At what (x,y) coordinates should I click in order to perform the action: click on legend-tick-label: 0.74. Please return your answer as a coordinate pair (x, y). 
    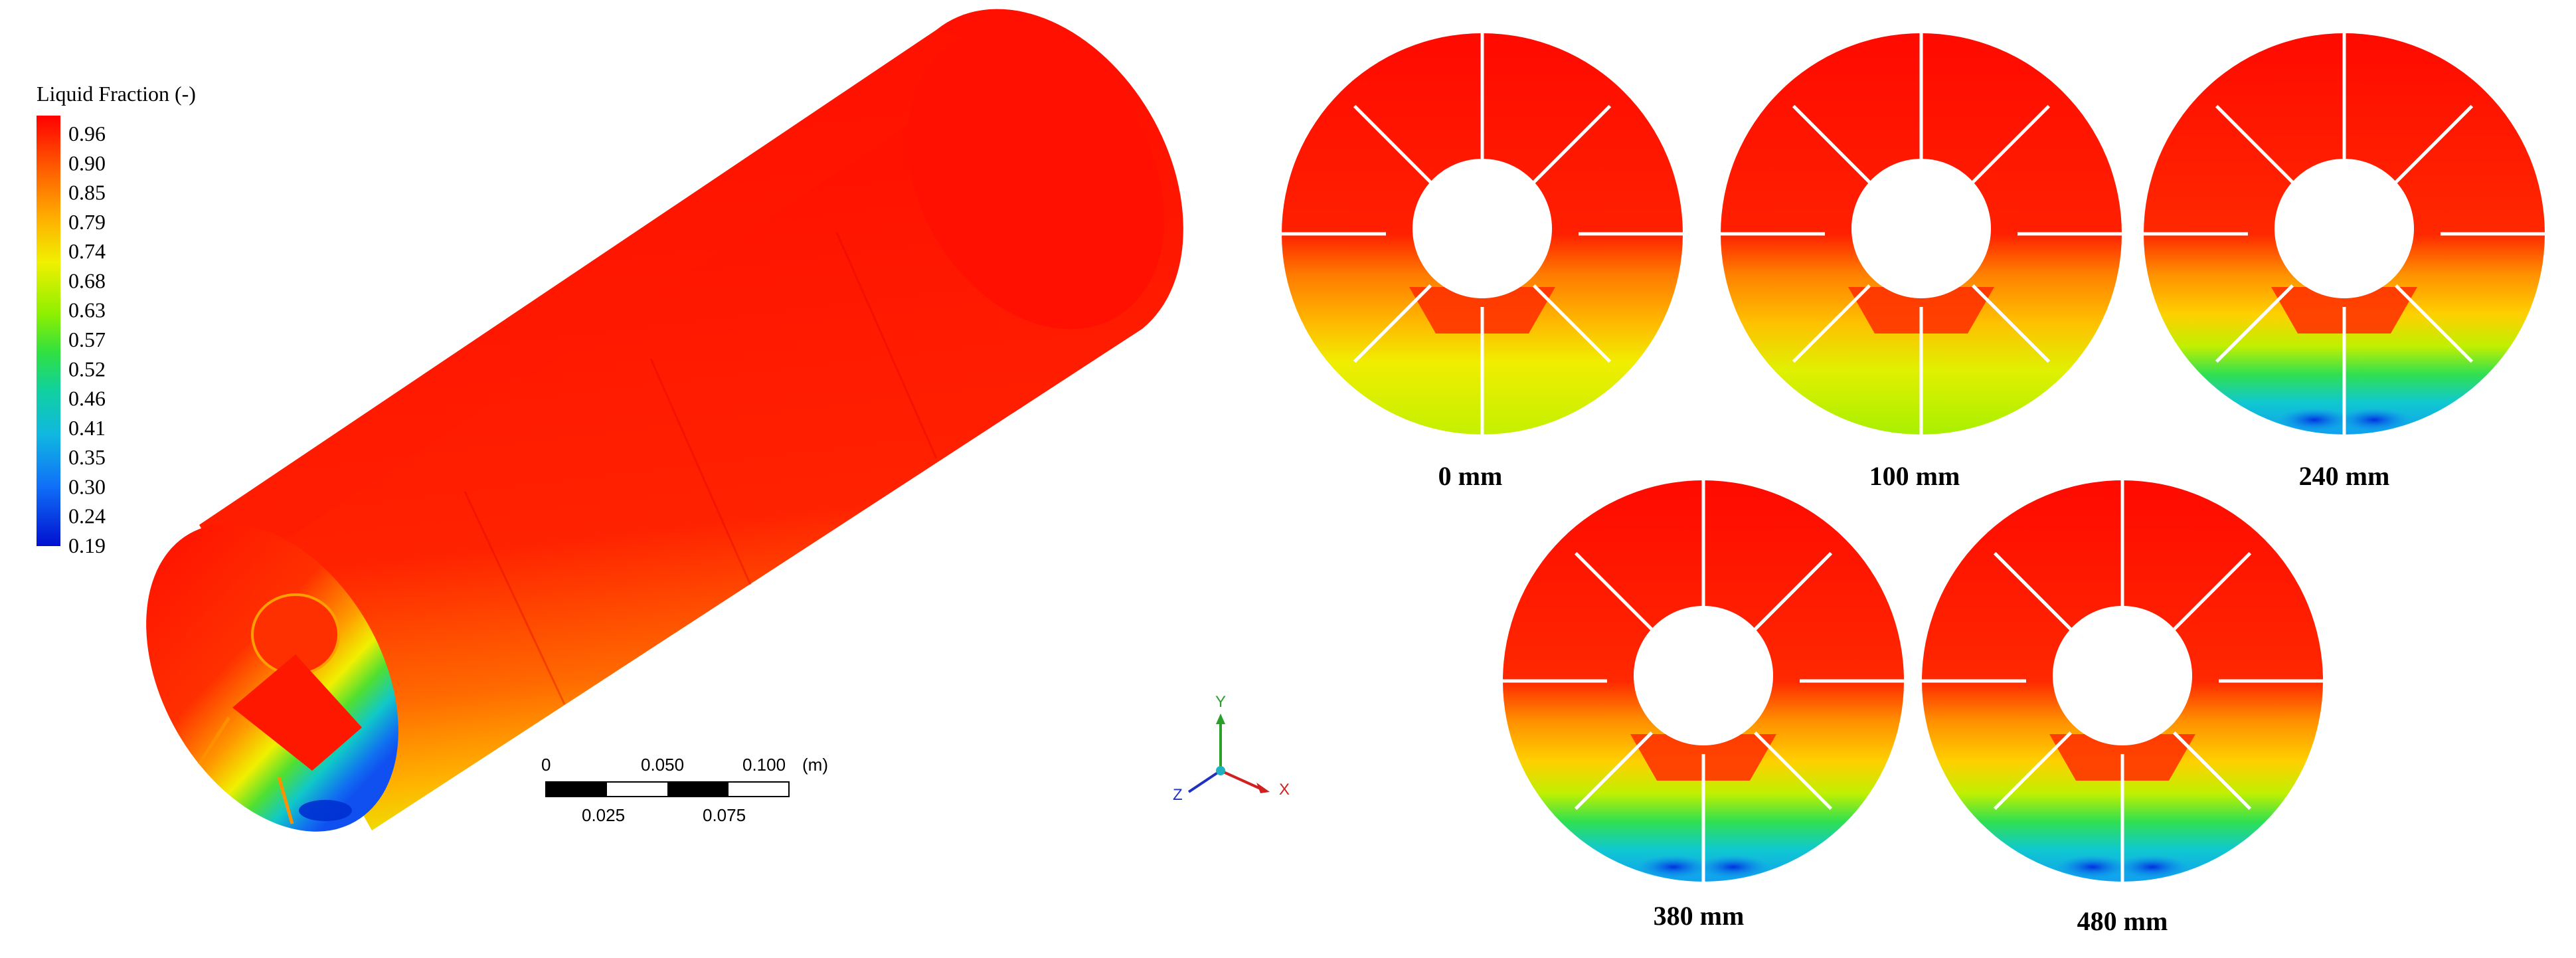
    Looking at the image, I should click on (87, 251).